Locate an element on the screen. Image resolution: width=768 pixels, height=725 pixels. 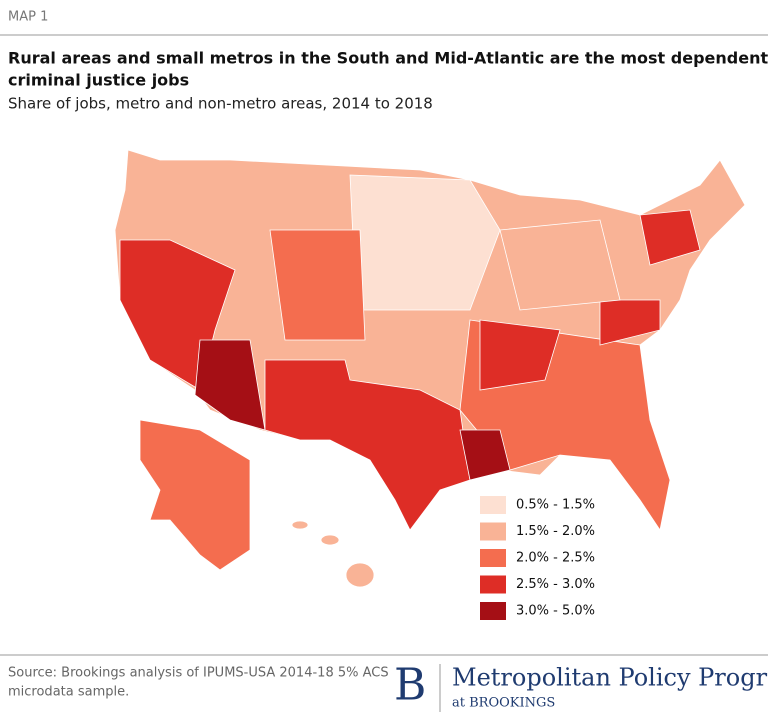
midwest-region is located at coordinates (560, 265).